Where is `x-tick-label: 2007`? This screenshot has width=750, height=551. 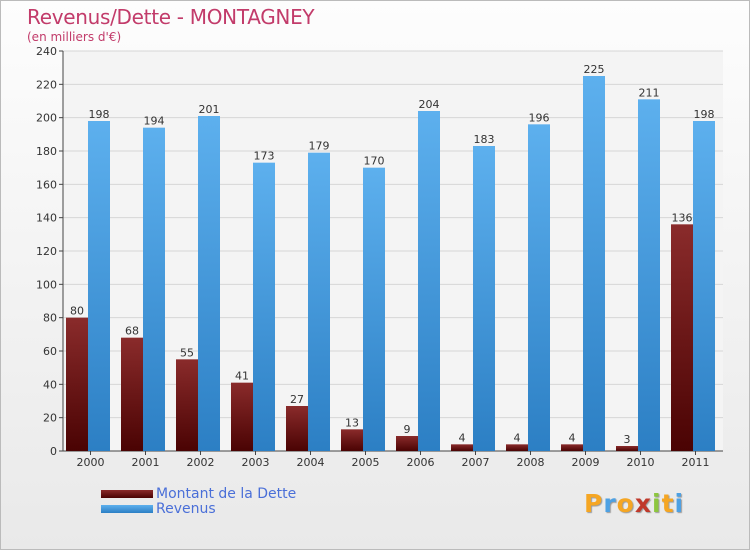
x-tick-label: 2007 is located at coordinates (476, 462).